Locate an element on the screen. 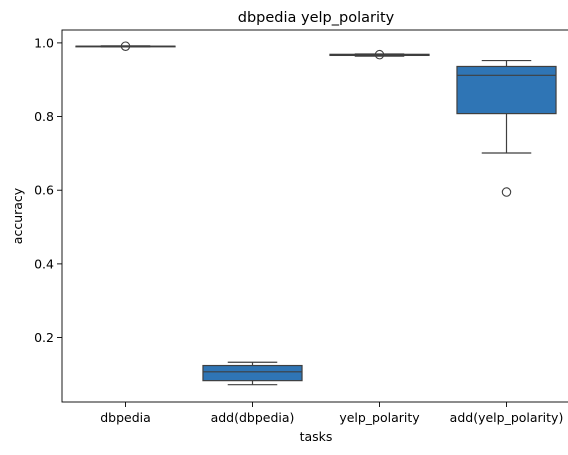 Image resolution: width=568 pixels, height=455 pixels. x-tick-label: add(yelp_polarity) is located at coordinates (507, 417).